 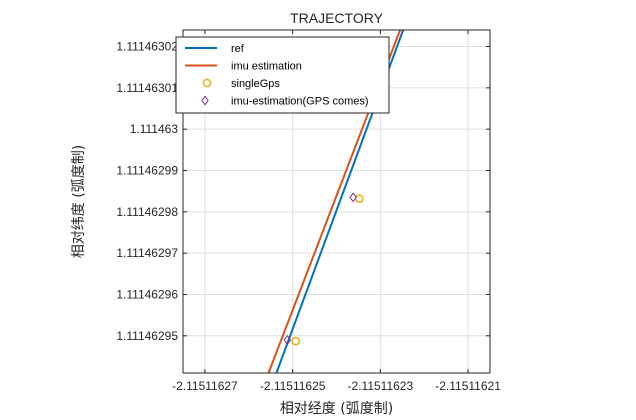 I want to click on y-tick-label: 1.11146301, so click(x=147, y=88).